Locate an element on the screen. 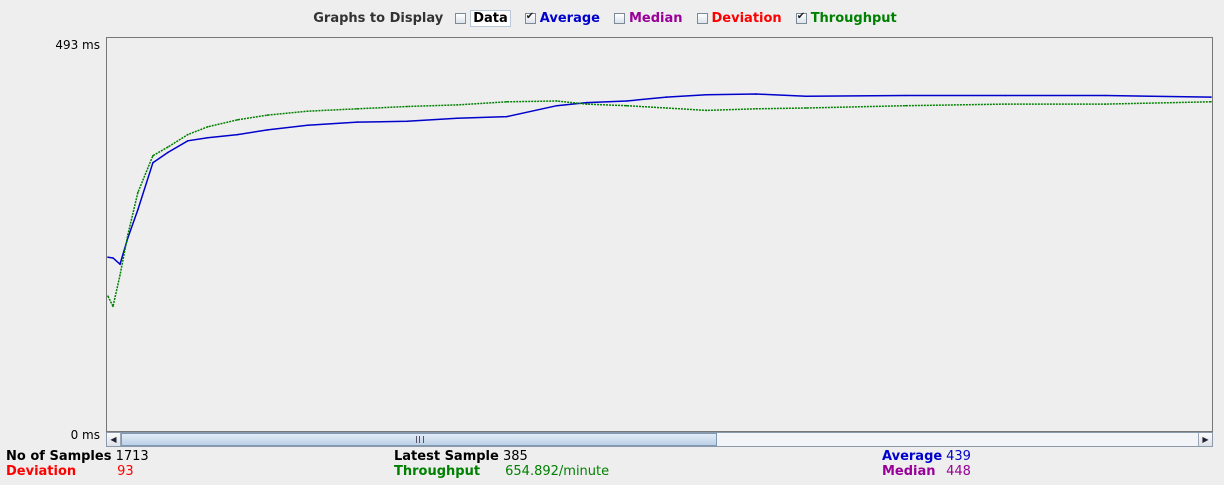 The width and height of the screenshot is (1224, 485). stat-samples: No of Samples 1713 is located at coordinates (77, 456).